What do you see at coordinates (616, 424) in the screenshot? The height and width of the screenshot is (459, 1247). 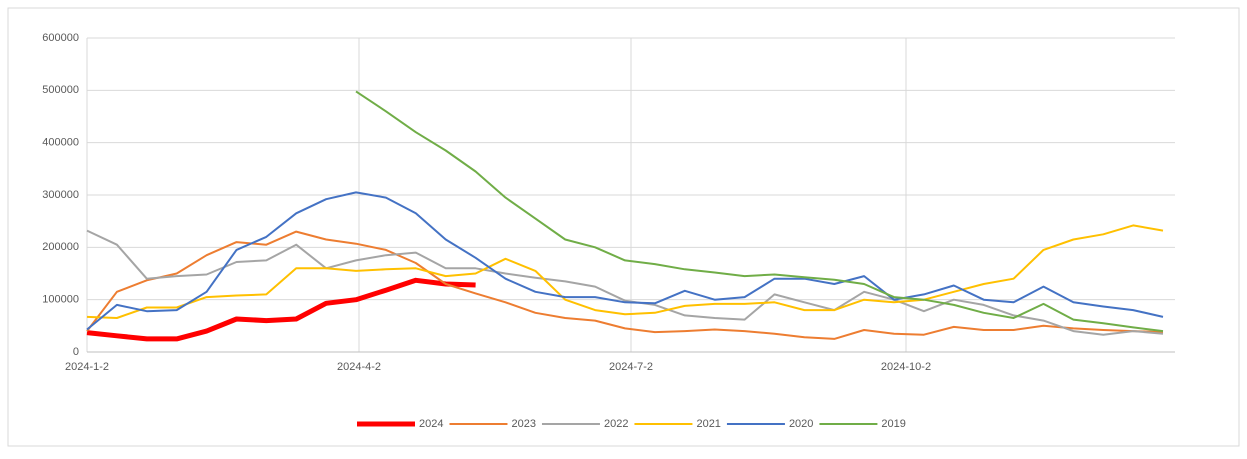 I see `legend-label: 2022` at bounding box center [616, 424].